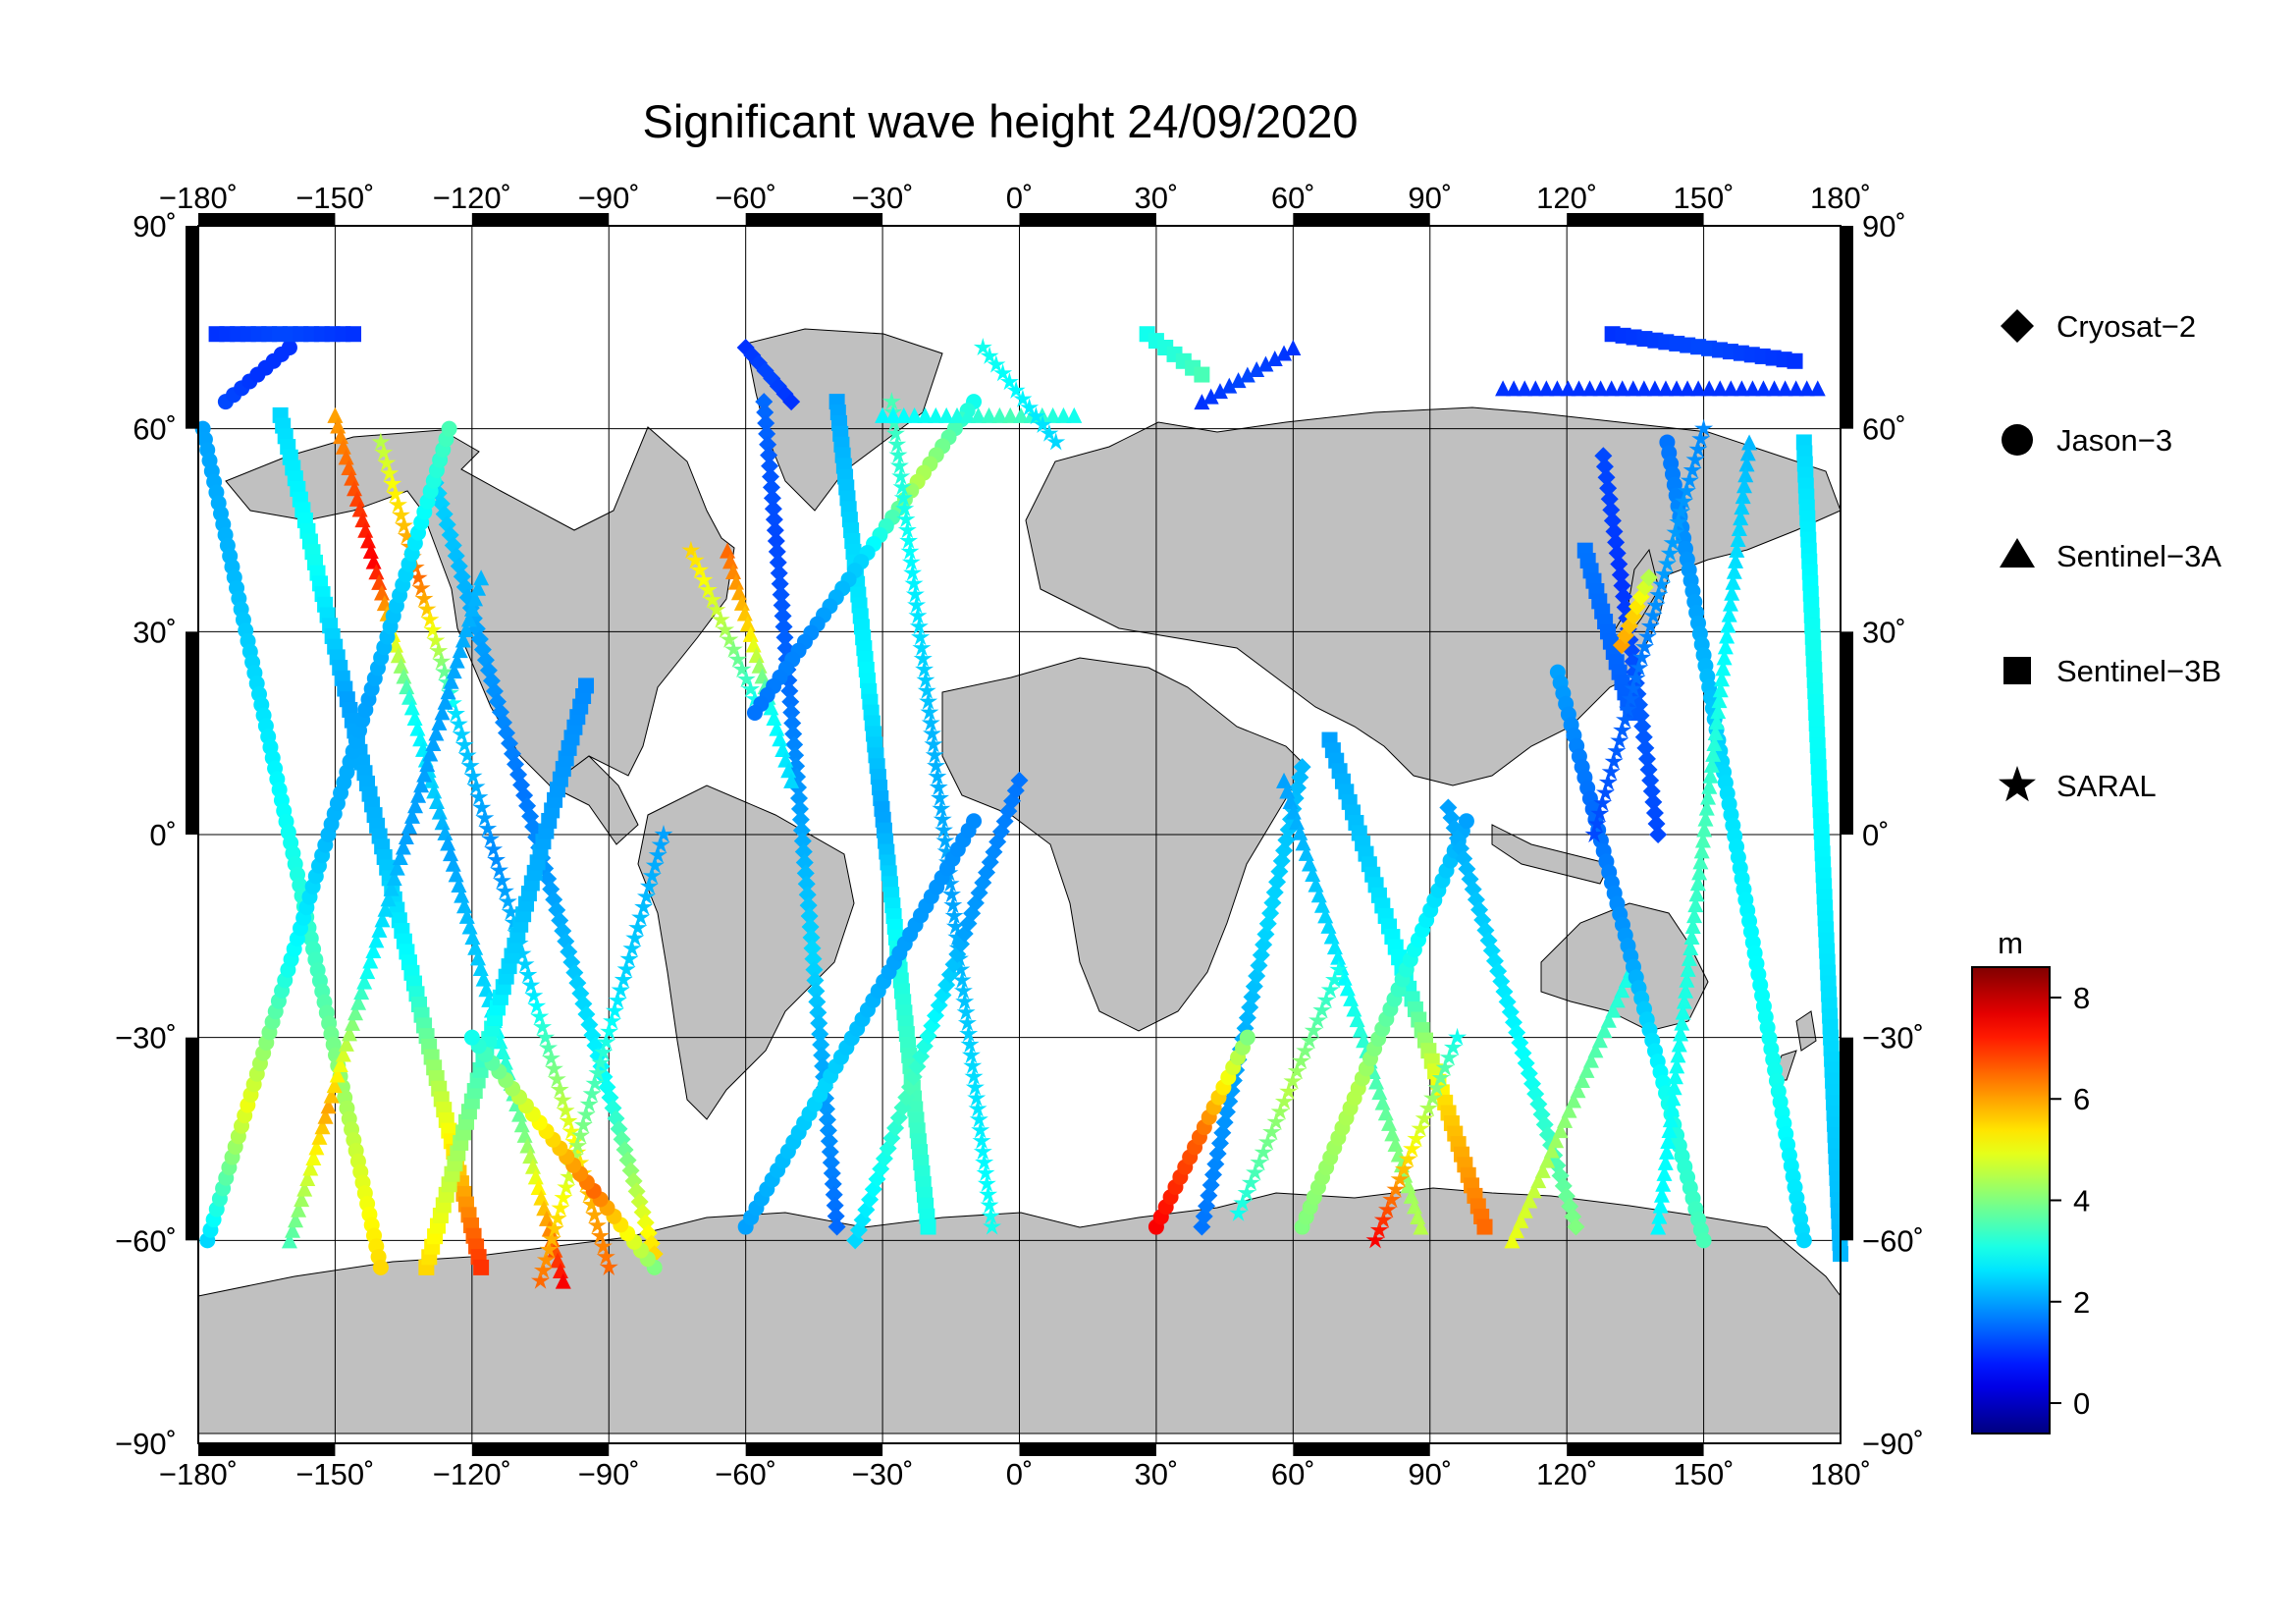  Describe the element at coordinates (745, 198) in the screenshot. I see `longitude-label-top: −60˚` at that location.